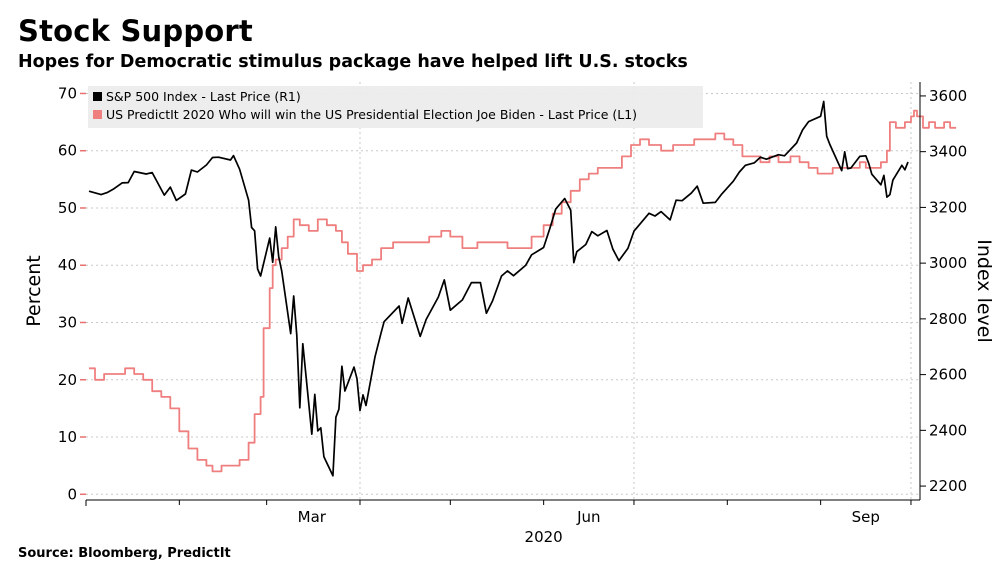  What do you see at coordinates (948, 152) in the screenshot?
I see `y-right-tick-label: 3400` at bounding box center [948, 152].